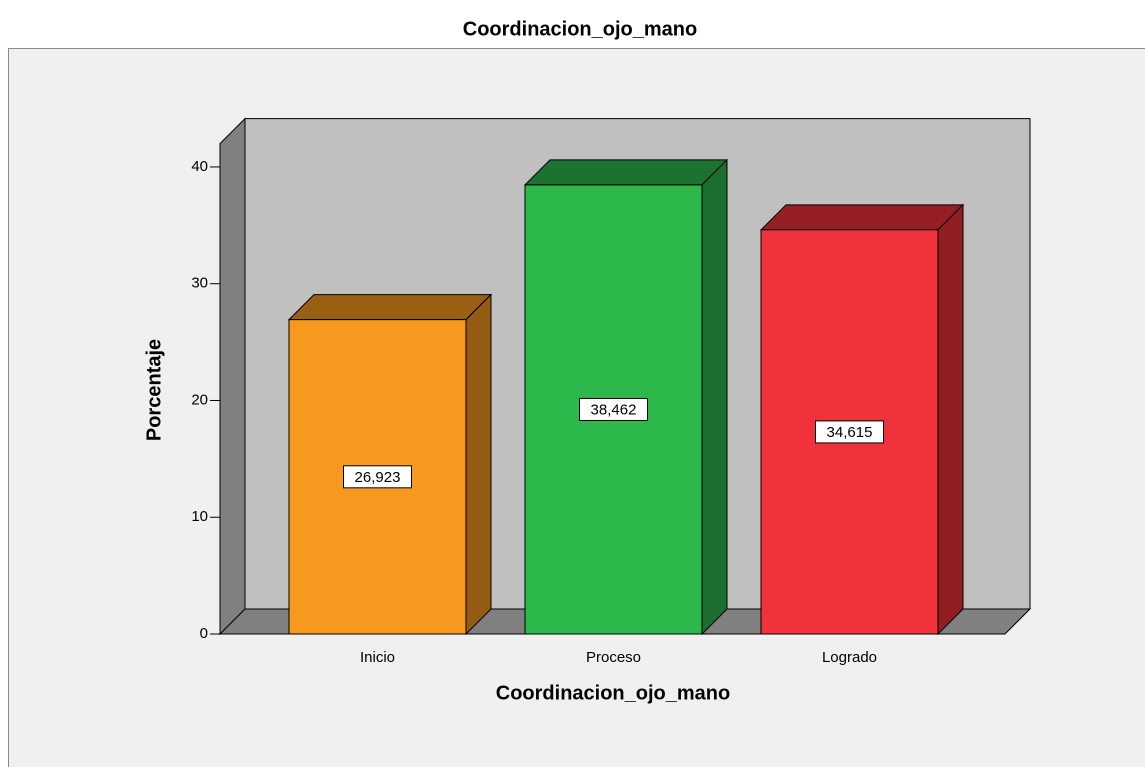 This screenshot has height=767, width=1145. What do you see at coordinates (199, 399) in the screenshot?
I see `y-tick-label: 20` at bounding box center [199, 399].